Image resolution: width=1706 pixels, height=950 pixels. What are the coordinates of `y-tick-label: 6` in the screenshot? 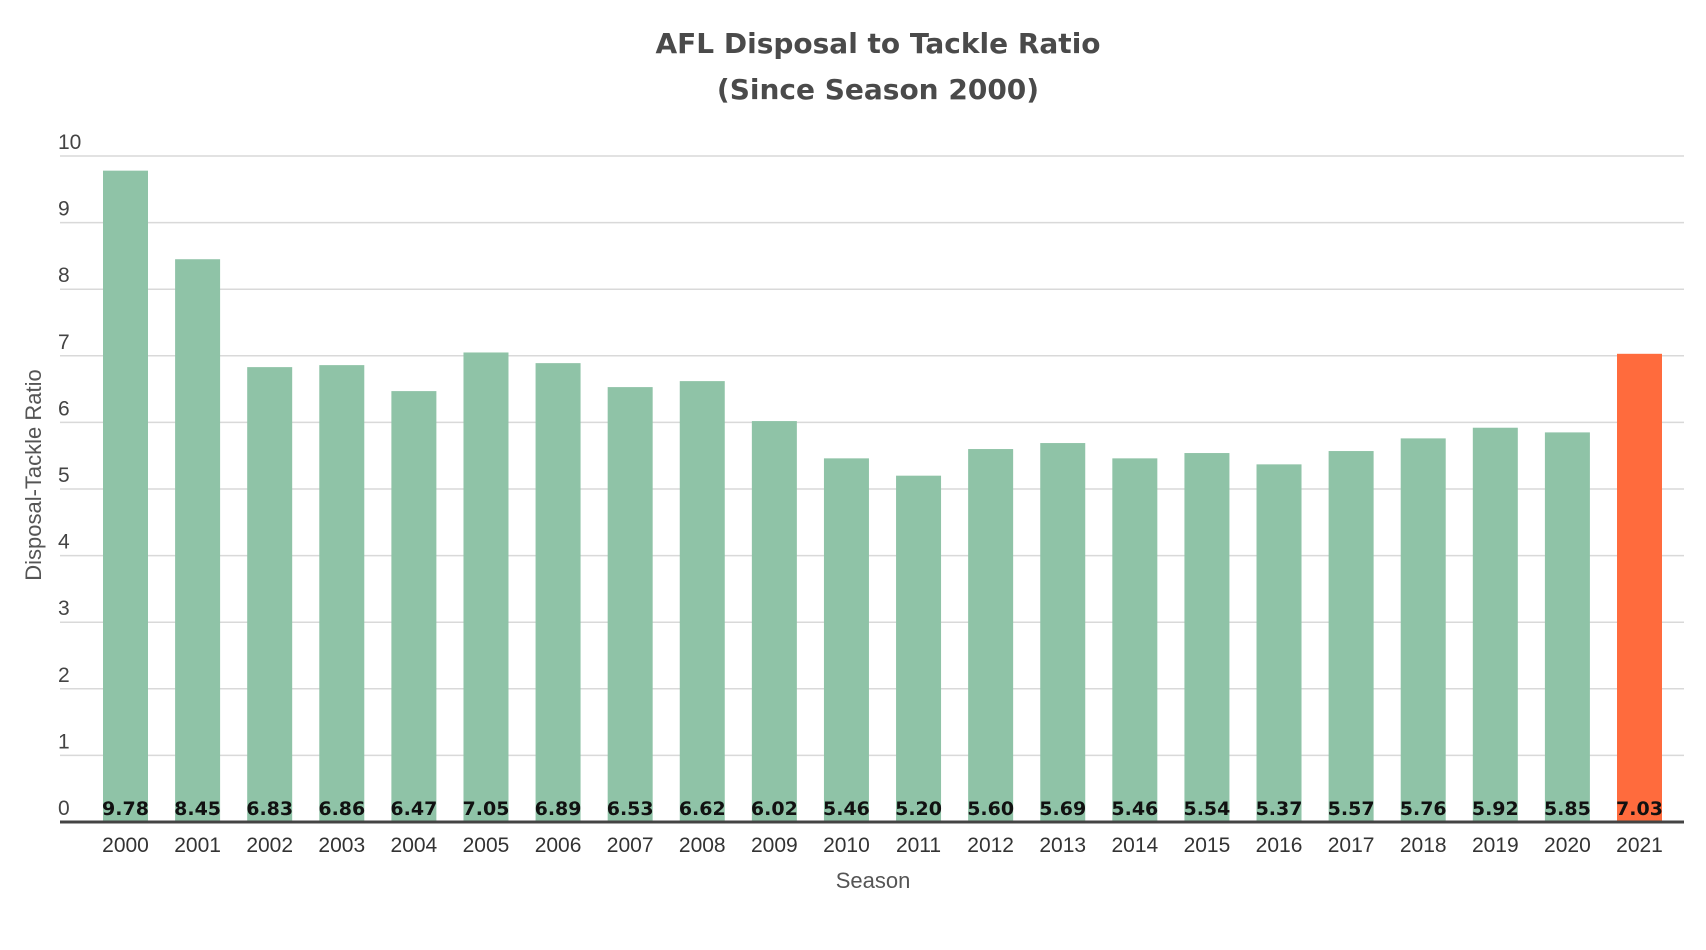 It's located at (64, 408).